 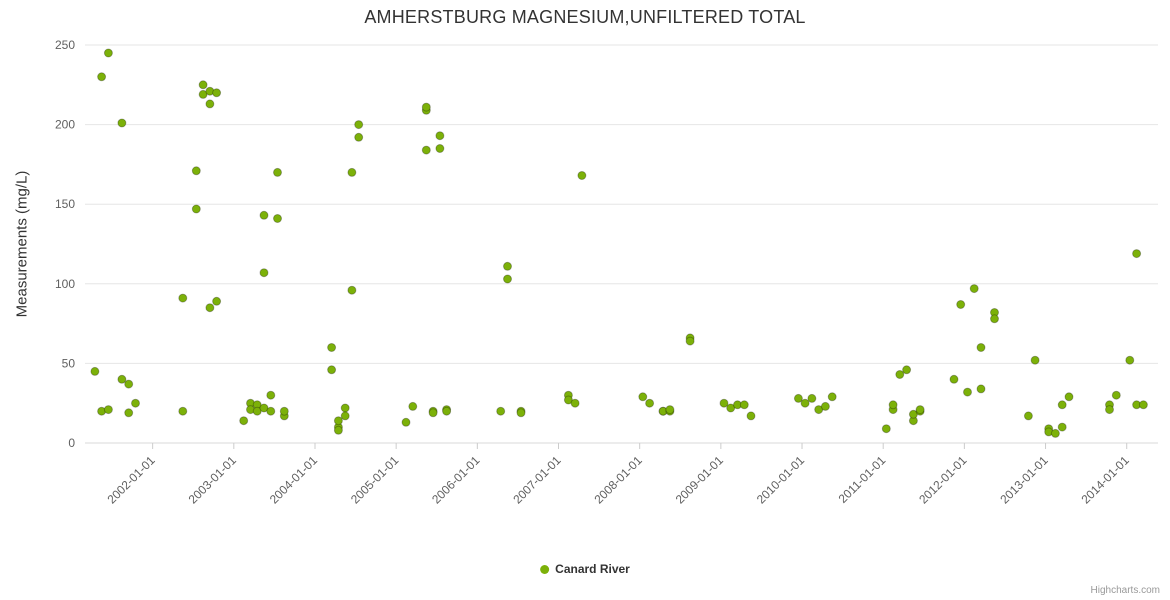 I want to click on legend-marker-icon, so click(x=545, y=569).